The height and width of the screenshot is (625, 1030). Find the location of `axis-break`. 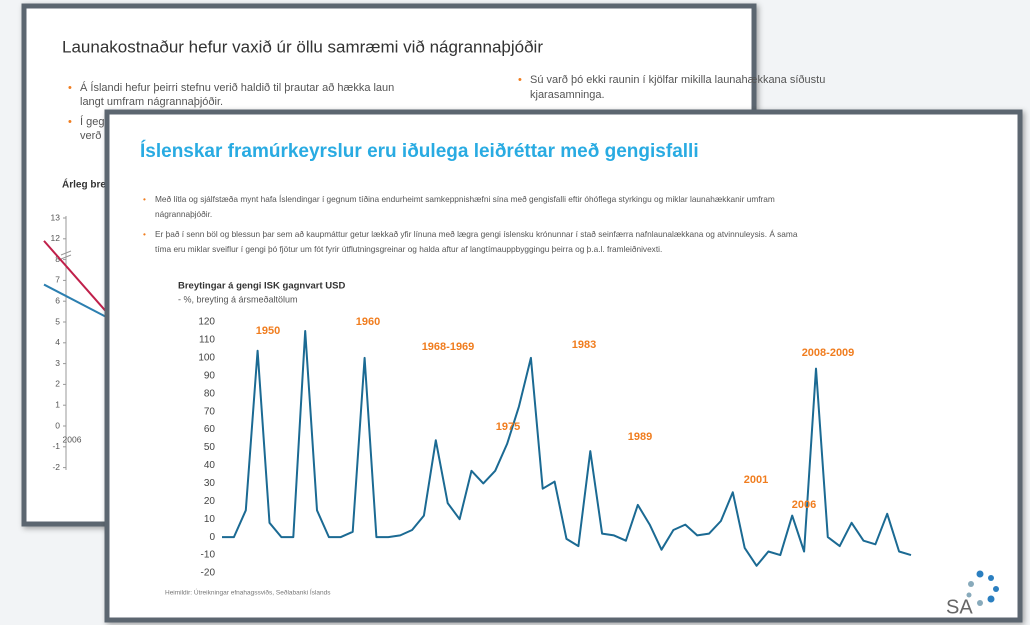

axis-break is located at coordinates (66, 255).